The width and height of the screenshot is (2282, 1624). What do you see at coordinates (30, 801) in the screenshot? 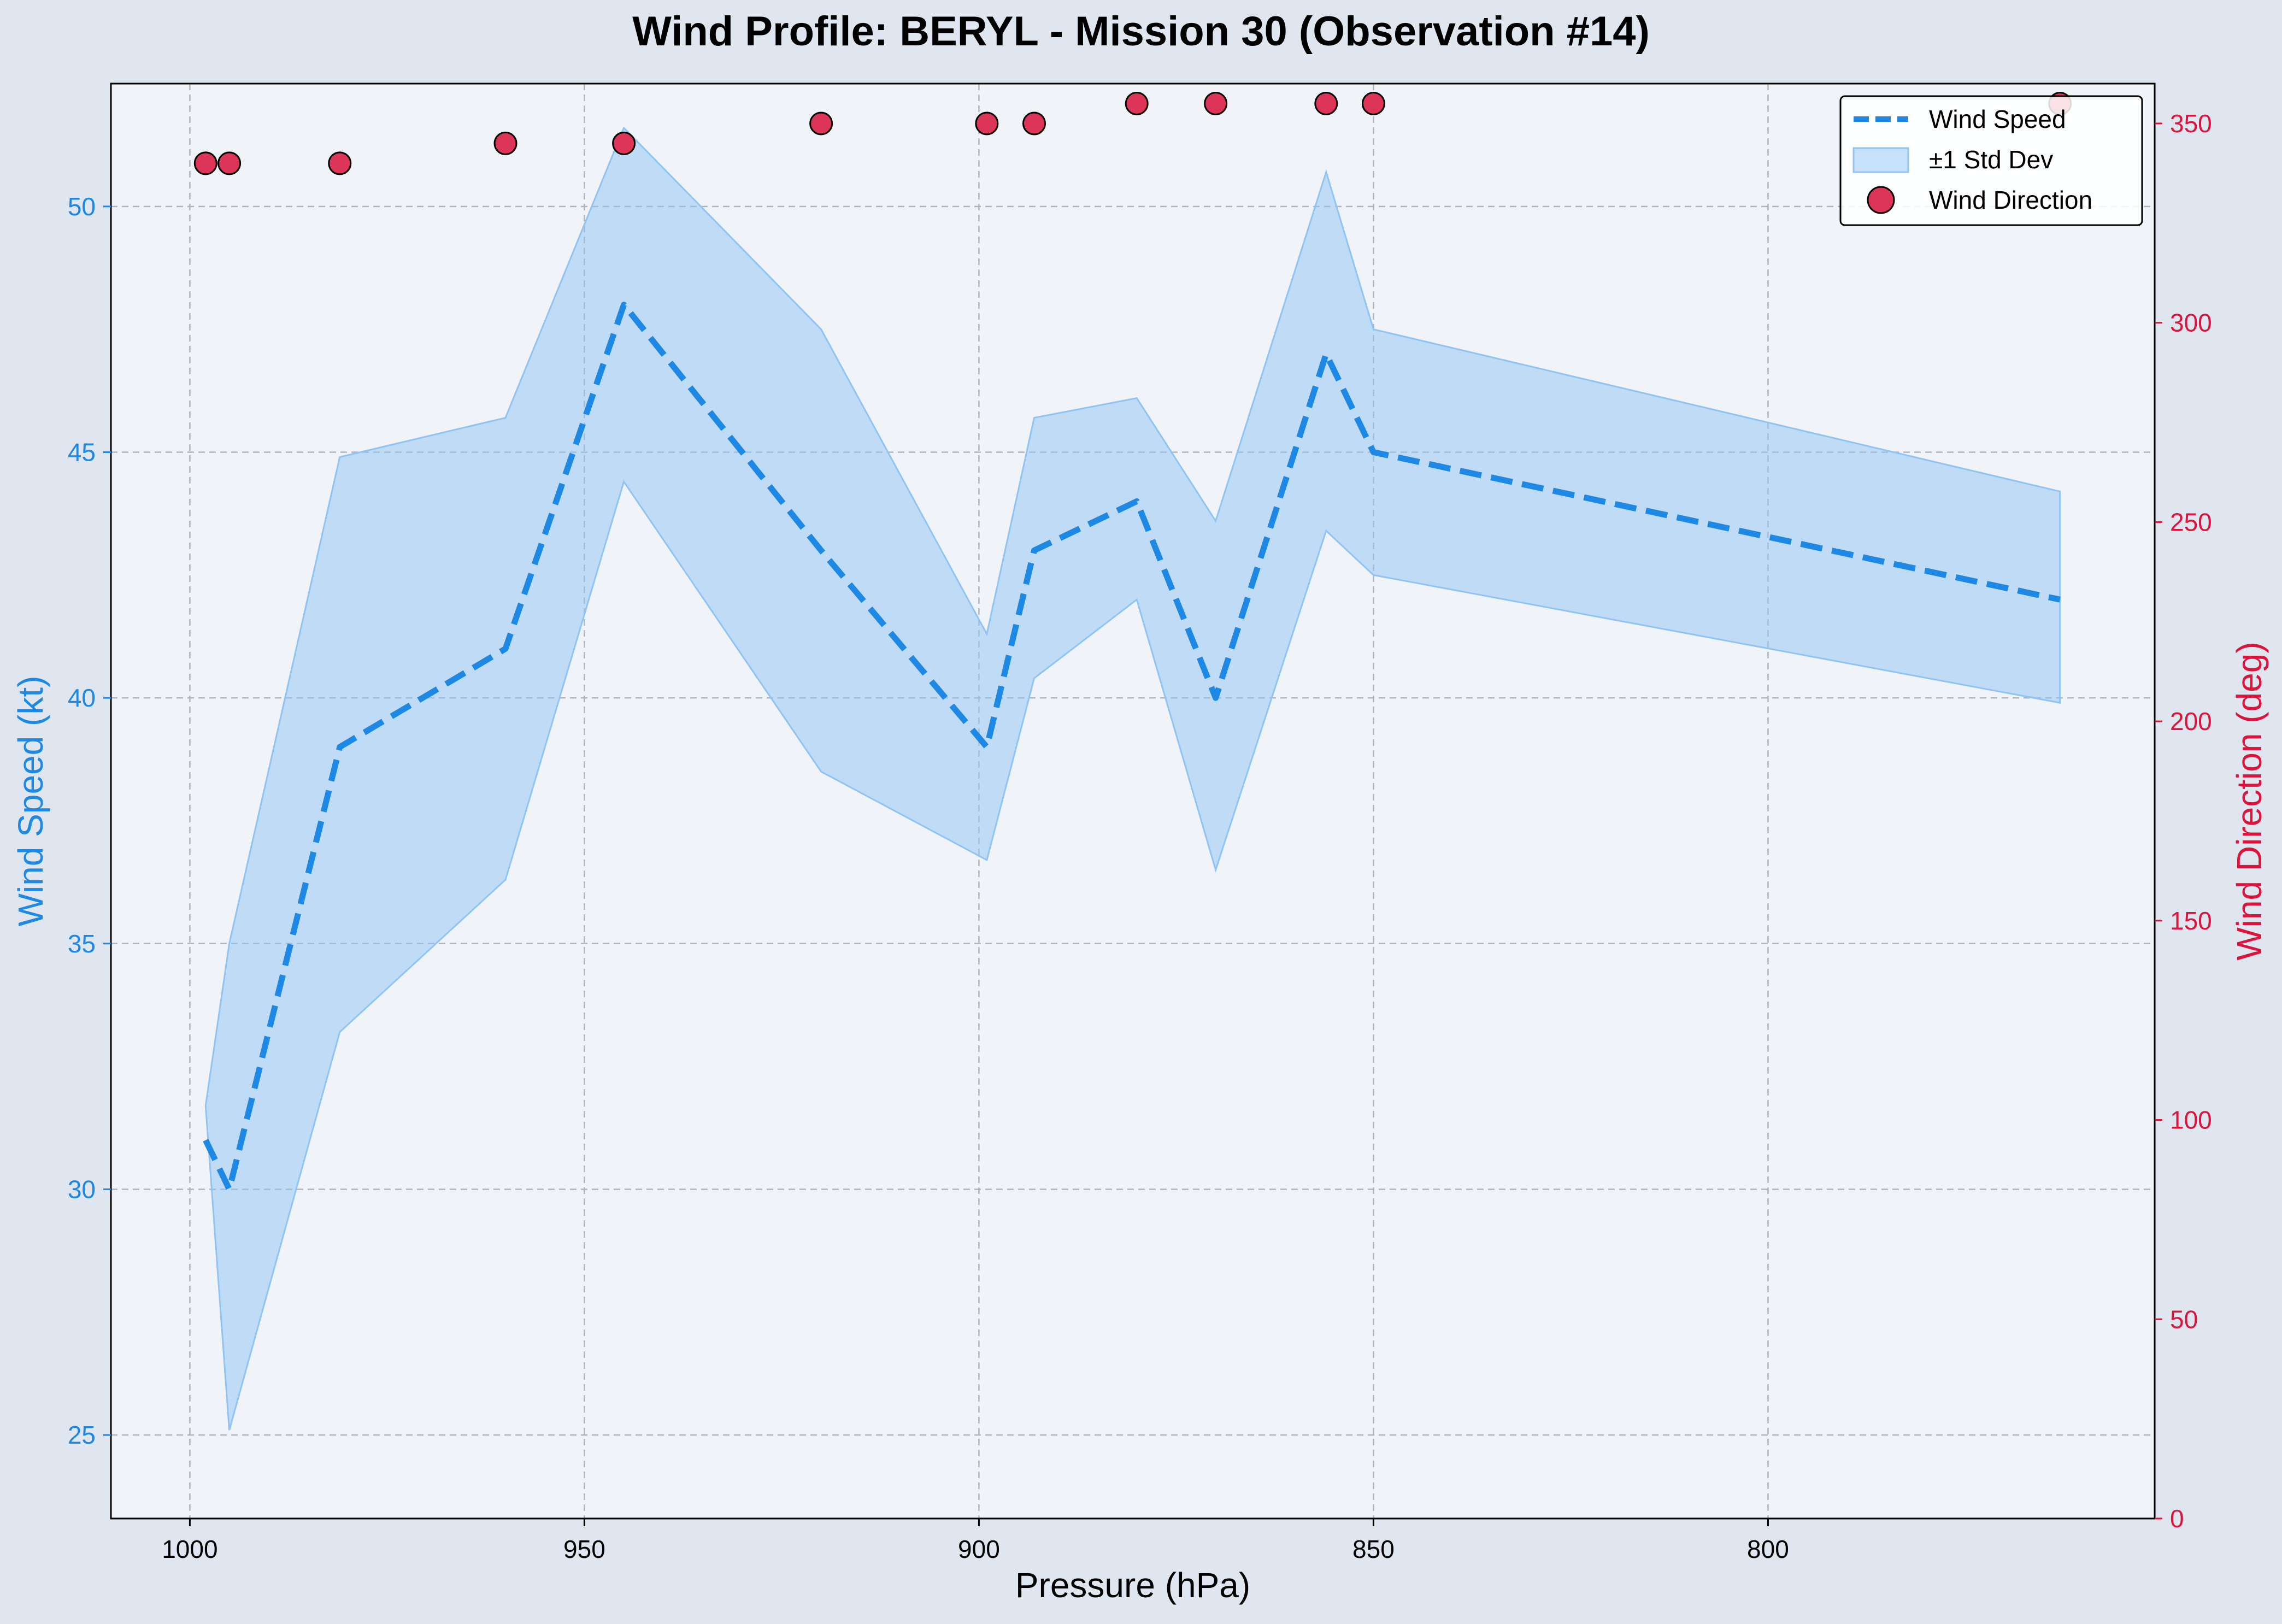
I see `y-axis-left-label: Wind Speed (kt)` at bounding box center [30, 801].